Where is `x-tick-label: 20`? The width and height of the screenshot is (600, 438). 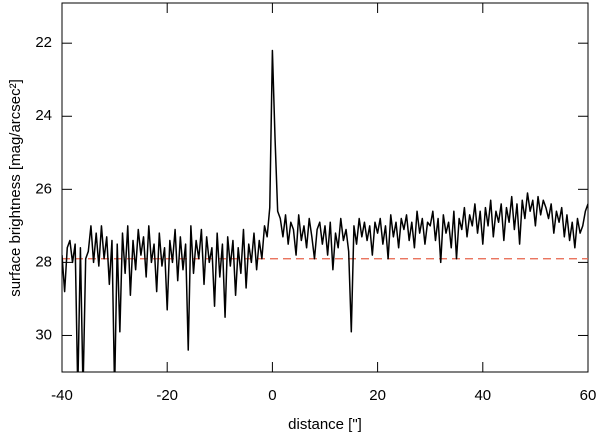 x-tick-label: 20 is located at coordinates (377, 395).